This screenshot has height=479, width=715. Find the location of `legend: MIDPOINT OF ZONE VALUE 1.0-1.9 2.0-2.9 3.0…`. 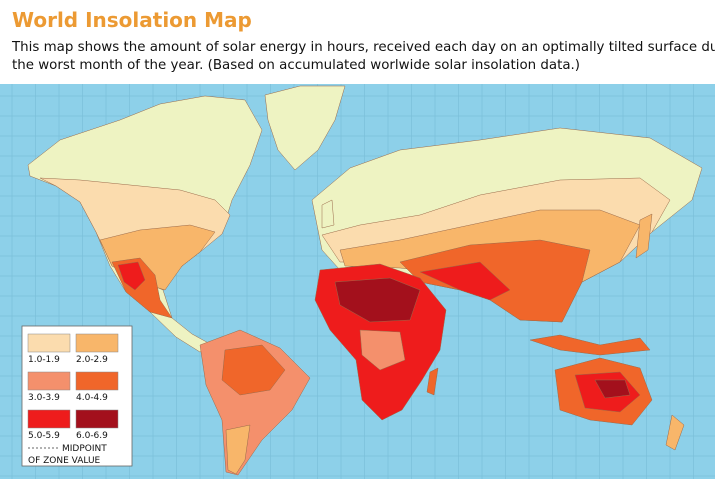

legend: MIDPOINT OF ZONE VALUE 1.0-1.9 2.0-2.9 3.0… is located at coordinates (77, 396).